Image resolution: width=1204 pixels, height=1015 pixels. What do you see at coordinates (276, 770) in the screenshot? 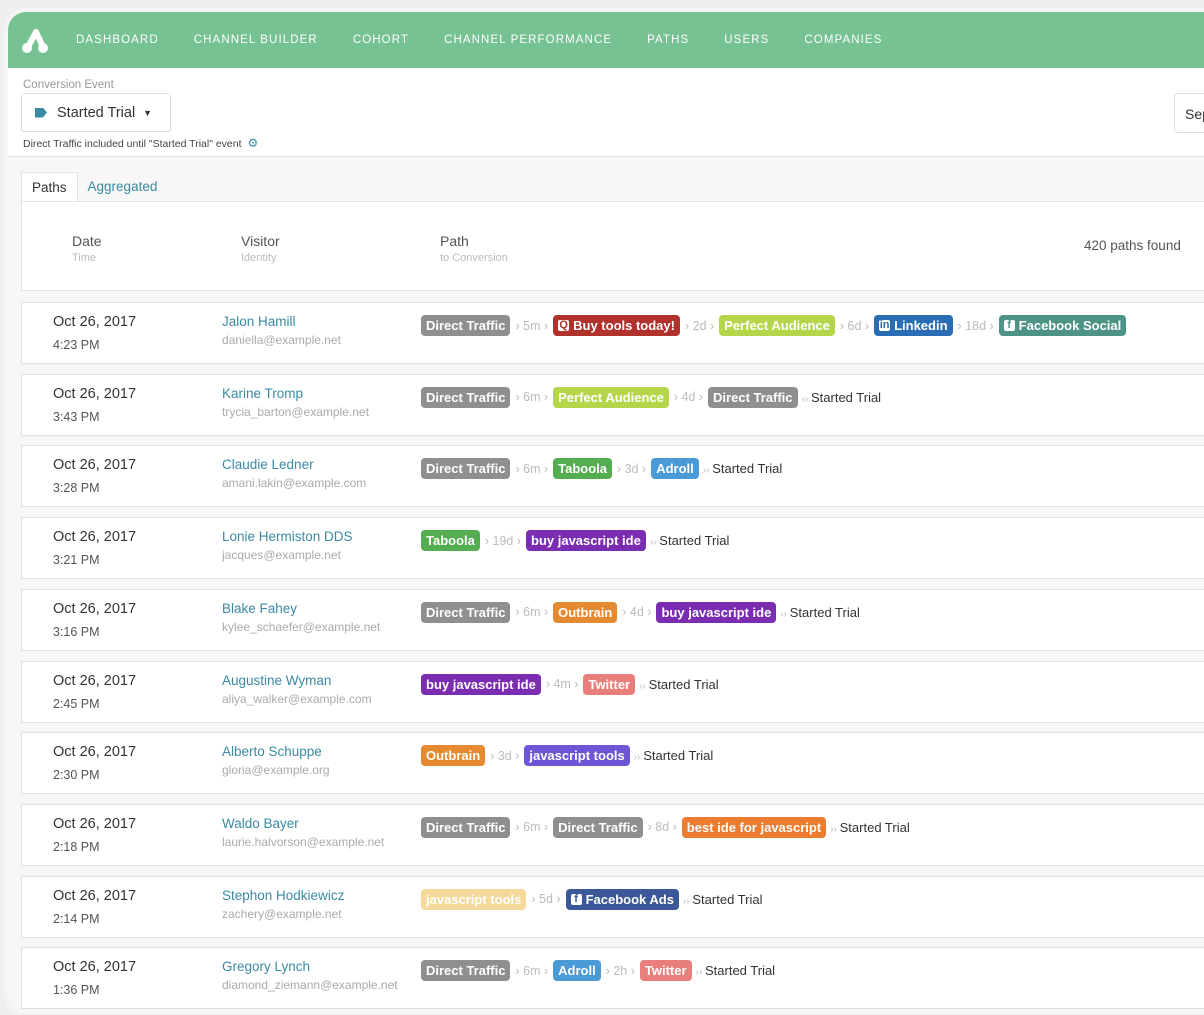
I see `visitor-email: gloria@example.org` at bounding box center [276, 770].